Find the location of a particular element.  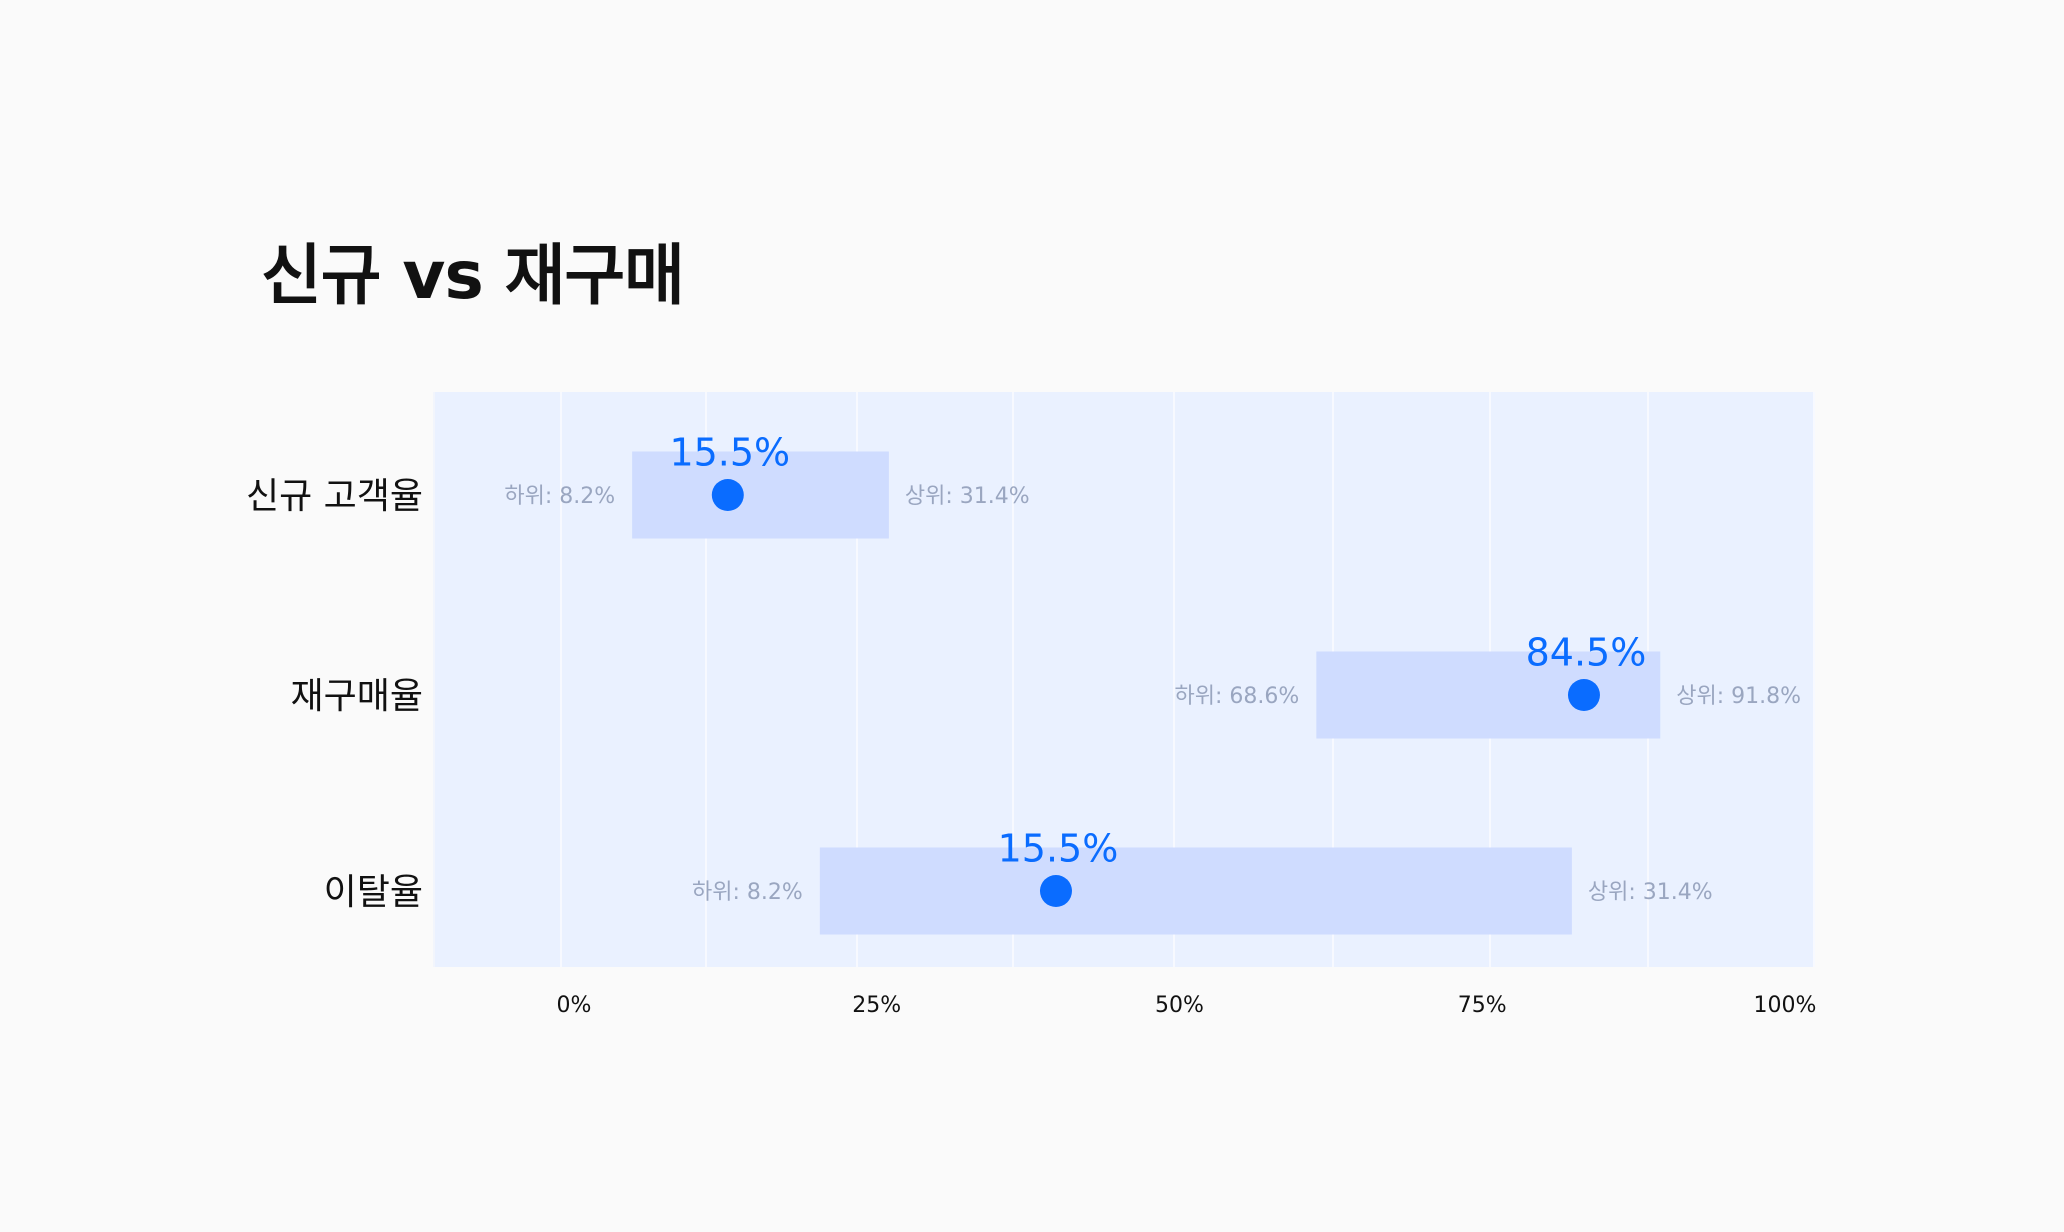

high-label: 상위: 91.8% is located at coordinates (1738, 696).